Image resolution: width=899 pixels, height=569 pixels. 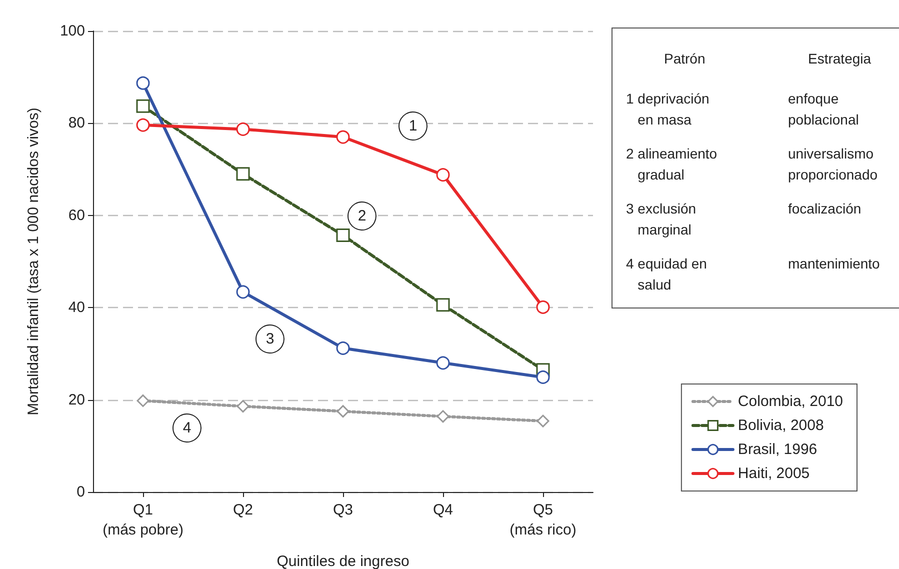 What do you see at coordinates (833, 164) in the screenshot?
I see `text: universalismo proporcionado` at bounding box center [833, 164].